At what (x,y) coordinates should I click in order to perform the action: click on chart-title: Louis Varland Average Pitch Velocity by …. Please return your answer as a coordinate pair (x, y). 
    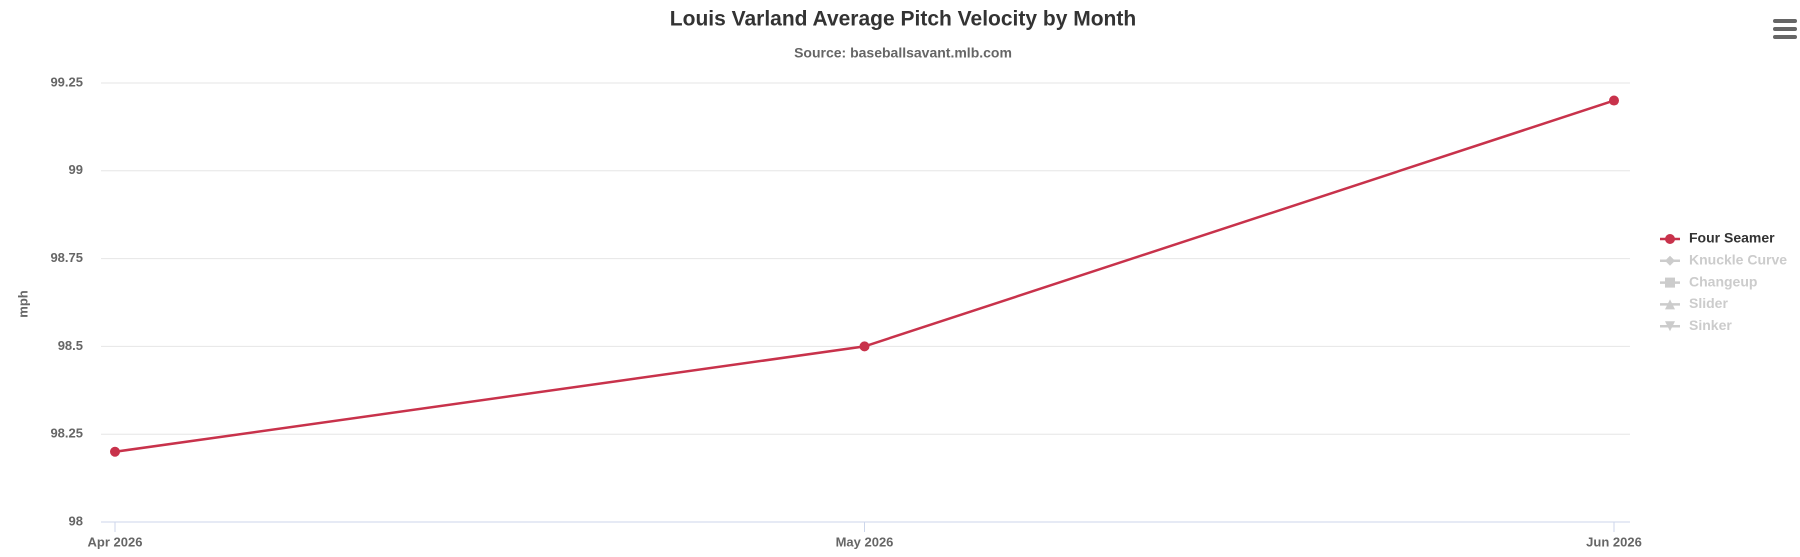
    Looking at the image, I should click on (903, 19).